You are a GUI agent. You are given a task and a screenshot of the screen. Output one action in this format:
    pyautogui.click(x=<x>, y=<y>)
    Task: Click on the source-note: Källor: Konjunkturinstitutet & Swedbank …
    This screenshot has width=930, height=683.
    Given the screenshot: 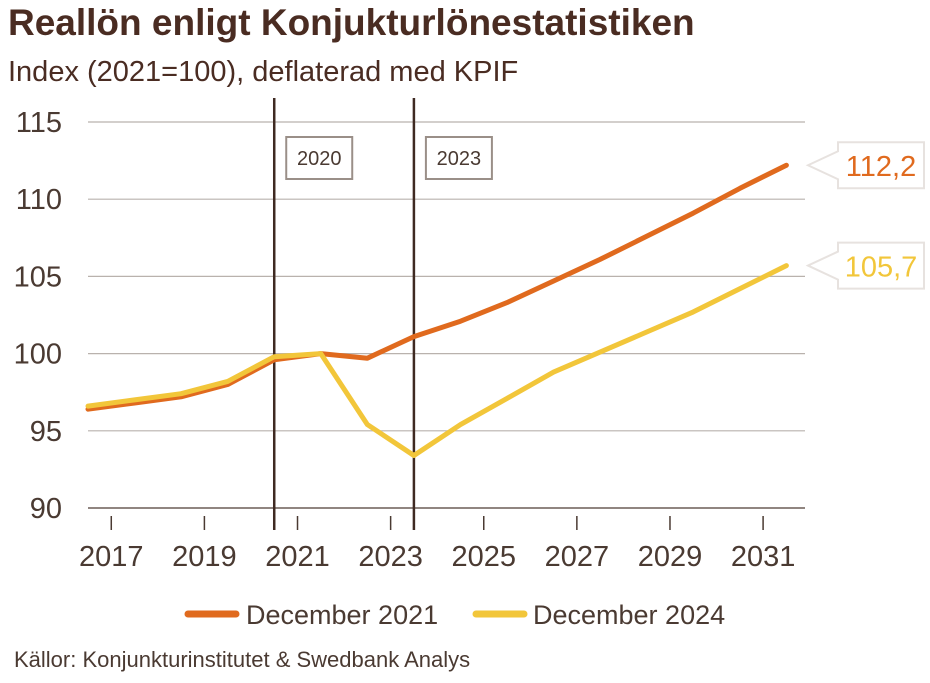 What is the action you would take?
    pyautogui.click(x=242, y=659)
    